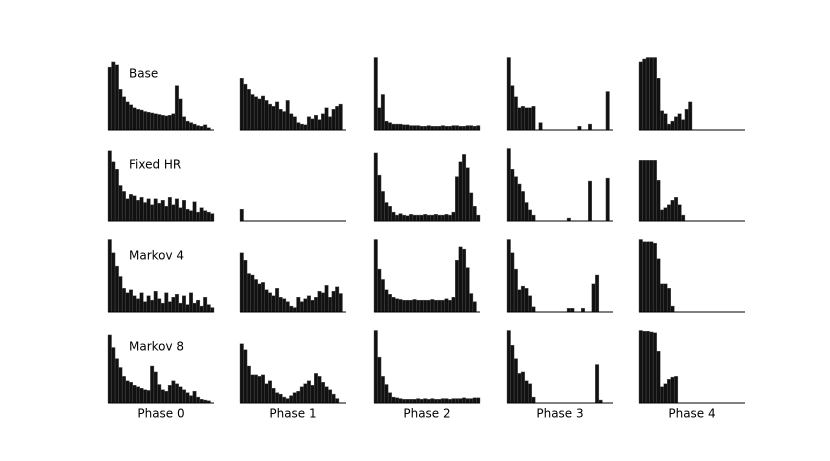 The height and width of the screenshot is (461, 830). What do you see at coordinates (292, 414) in the screenshot?
I see `x-axis-label: Phase 1` at bounding box center [292, 414].